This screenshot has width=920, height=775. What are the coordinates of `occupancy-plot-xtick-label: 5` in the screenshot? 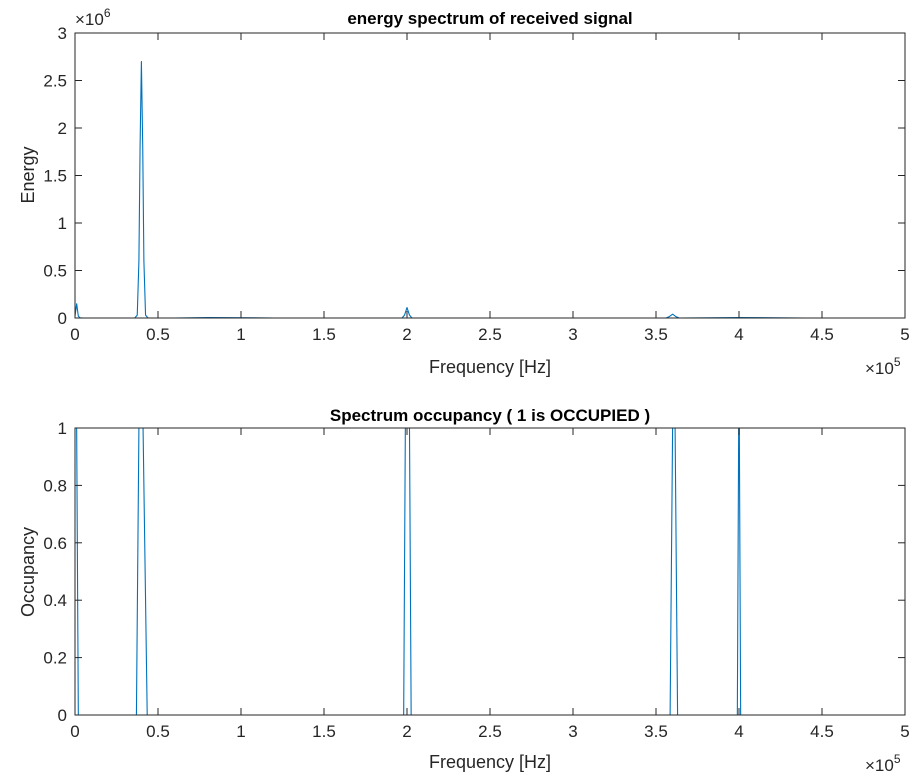 It's located at (904, 731).